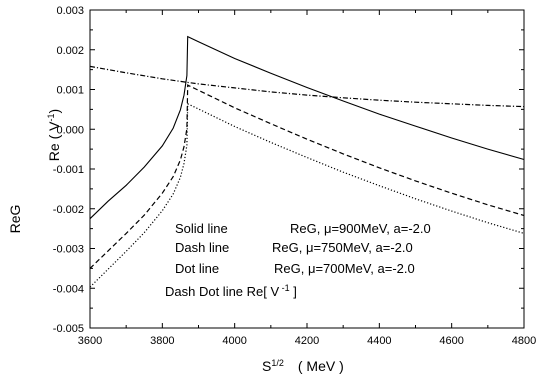 This screenshot has width=537, height=382. What do you see at coordinates (90, 341) in the screenshot?
I see `x-tick-label: 3600` at bounding box center [90, 341].